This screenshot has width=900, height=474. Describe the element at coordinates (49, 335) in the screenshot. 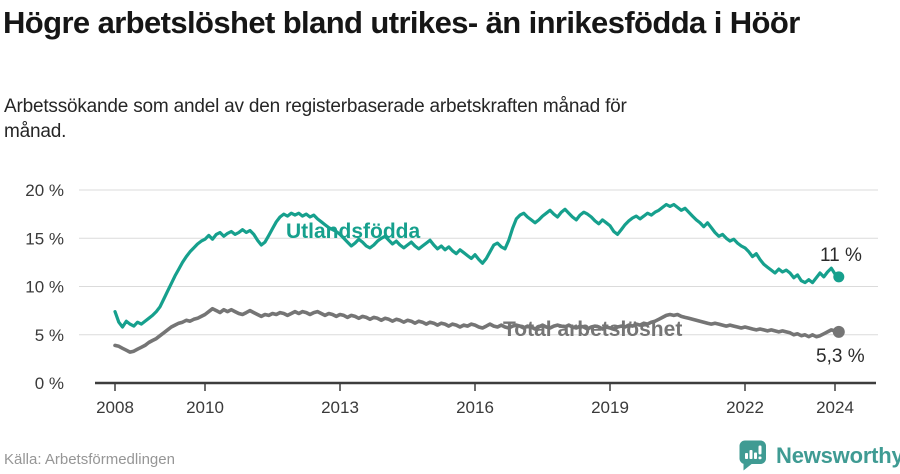

I see `y-tick-label: 5 %` at that location.